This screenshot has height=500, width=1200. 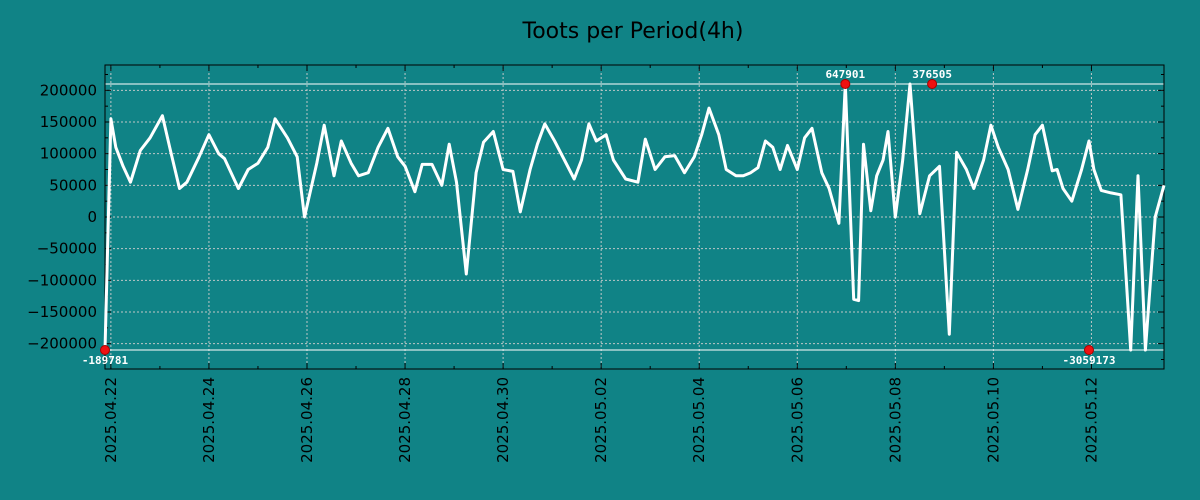 What do you see at coordinates (1091, 420) in the screenshot?
I see `x-tick-label: 2025.05.12` at bounding box center [1091, 420].